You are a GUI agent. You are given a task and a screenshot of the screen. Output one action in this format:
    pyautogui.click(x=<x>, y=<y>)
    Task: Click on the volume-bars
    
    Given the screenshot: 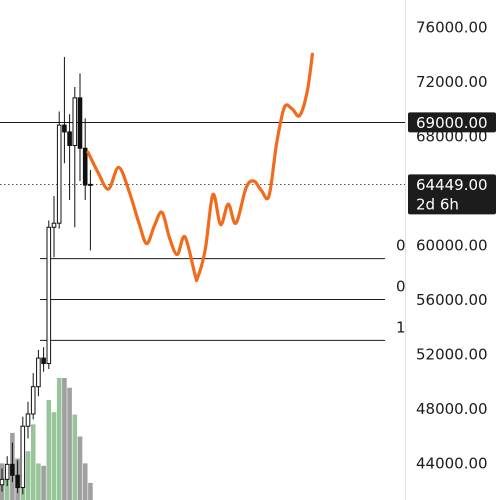 What is the action you would take?
    pyautogui.click(x=46, y=439)
    